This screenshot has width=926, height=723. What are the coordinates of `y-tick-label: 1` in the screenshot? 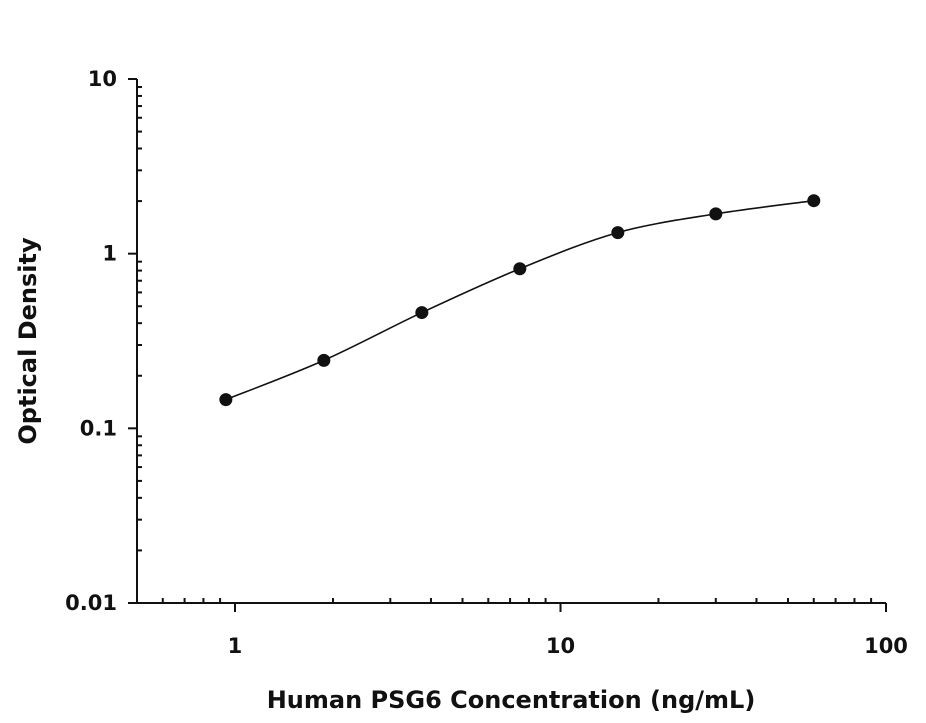 It's located at (109, 254).